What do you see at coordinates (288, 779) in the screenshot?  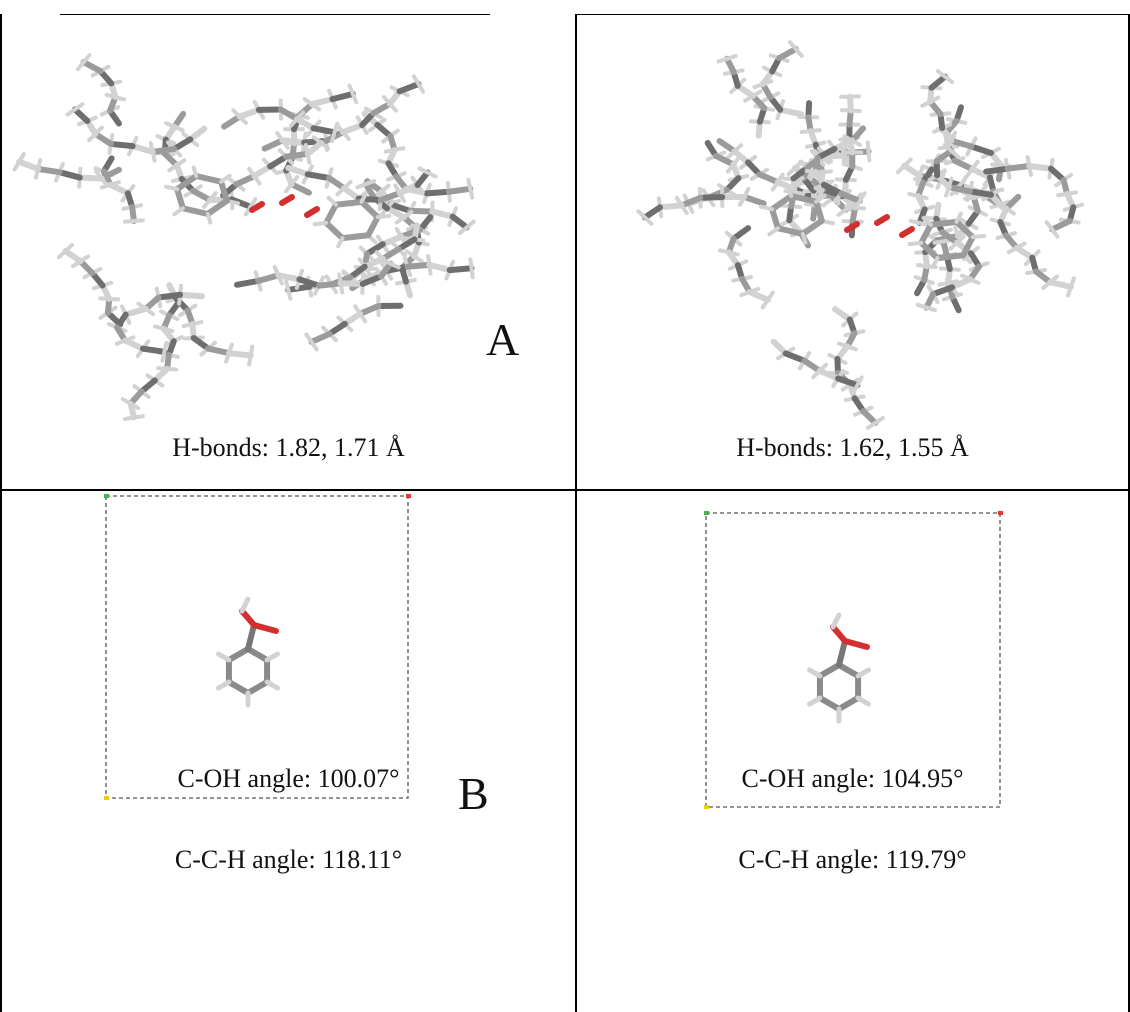 I see `caption-c-oh-angle-left: C-OH angle: 100.07°` at bounding box center [288, 779].